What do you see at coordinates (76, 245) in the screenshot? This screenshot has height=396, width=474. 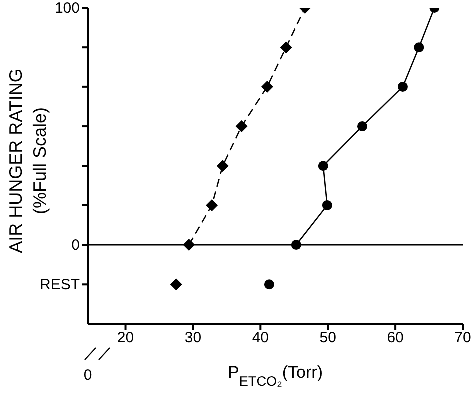 I see `y-tick-label: 0` at bounding box center [76, 245].